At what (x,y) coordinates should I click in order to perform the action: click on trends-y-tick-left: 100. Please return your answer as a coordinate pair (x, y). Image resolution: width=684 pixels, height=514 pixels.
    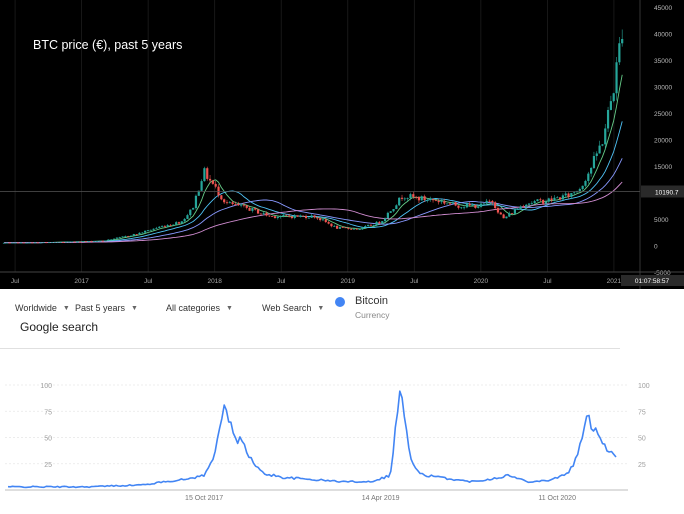
    Looking at the image, I should click on (46, 386).